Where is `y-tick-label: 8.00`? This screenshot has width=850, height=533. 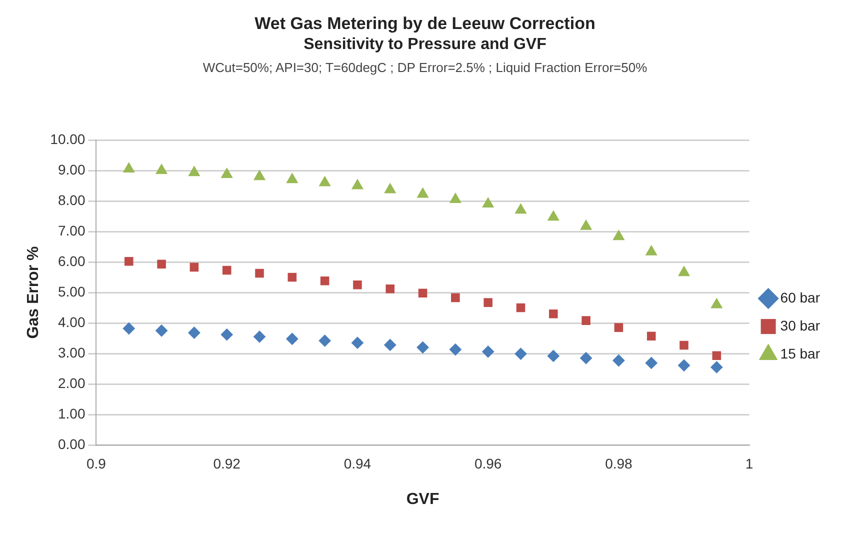 y-tick-label: 8.00 is located at coordinates (72, 200).